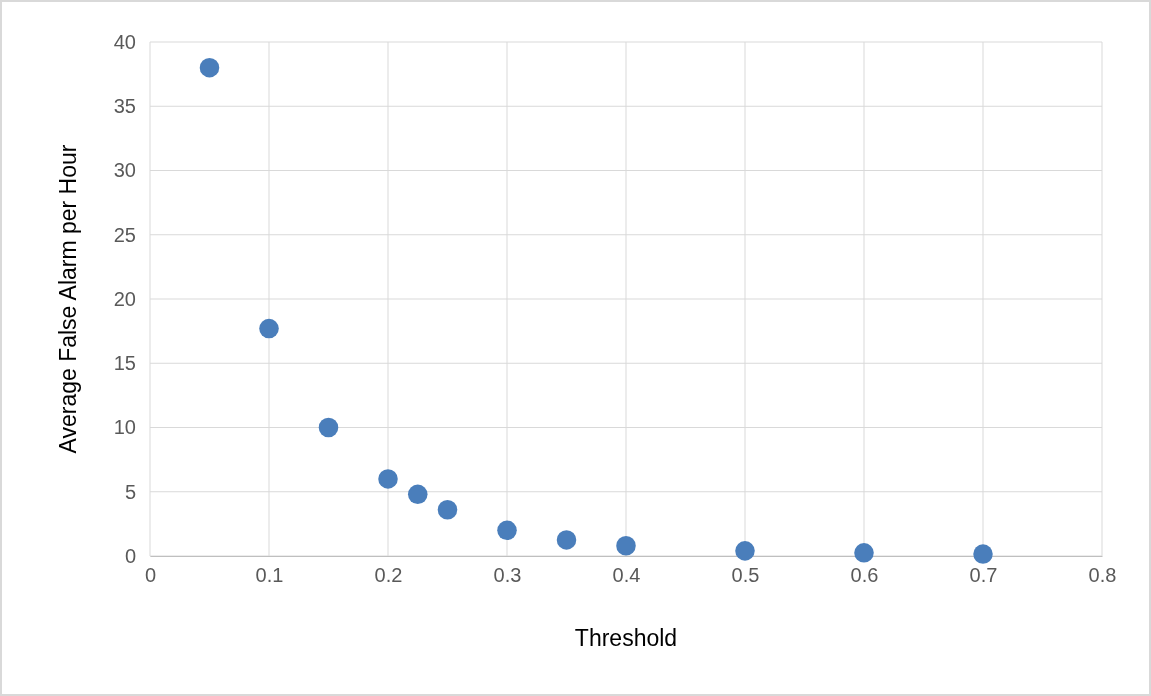  What do you see at coordinates (507, 575) in the screenshot?
I see `x-tick-label: 0.3` at bounding box center [507, 575].